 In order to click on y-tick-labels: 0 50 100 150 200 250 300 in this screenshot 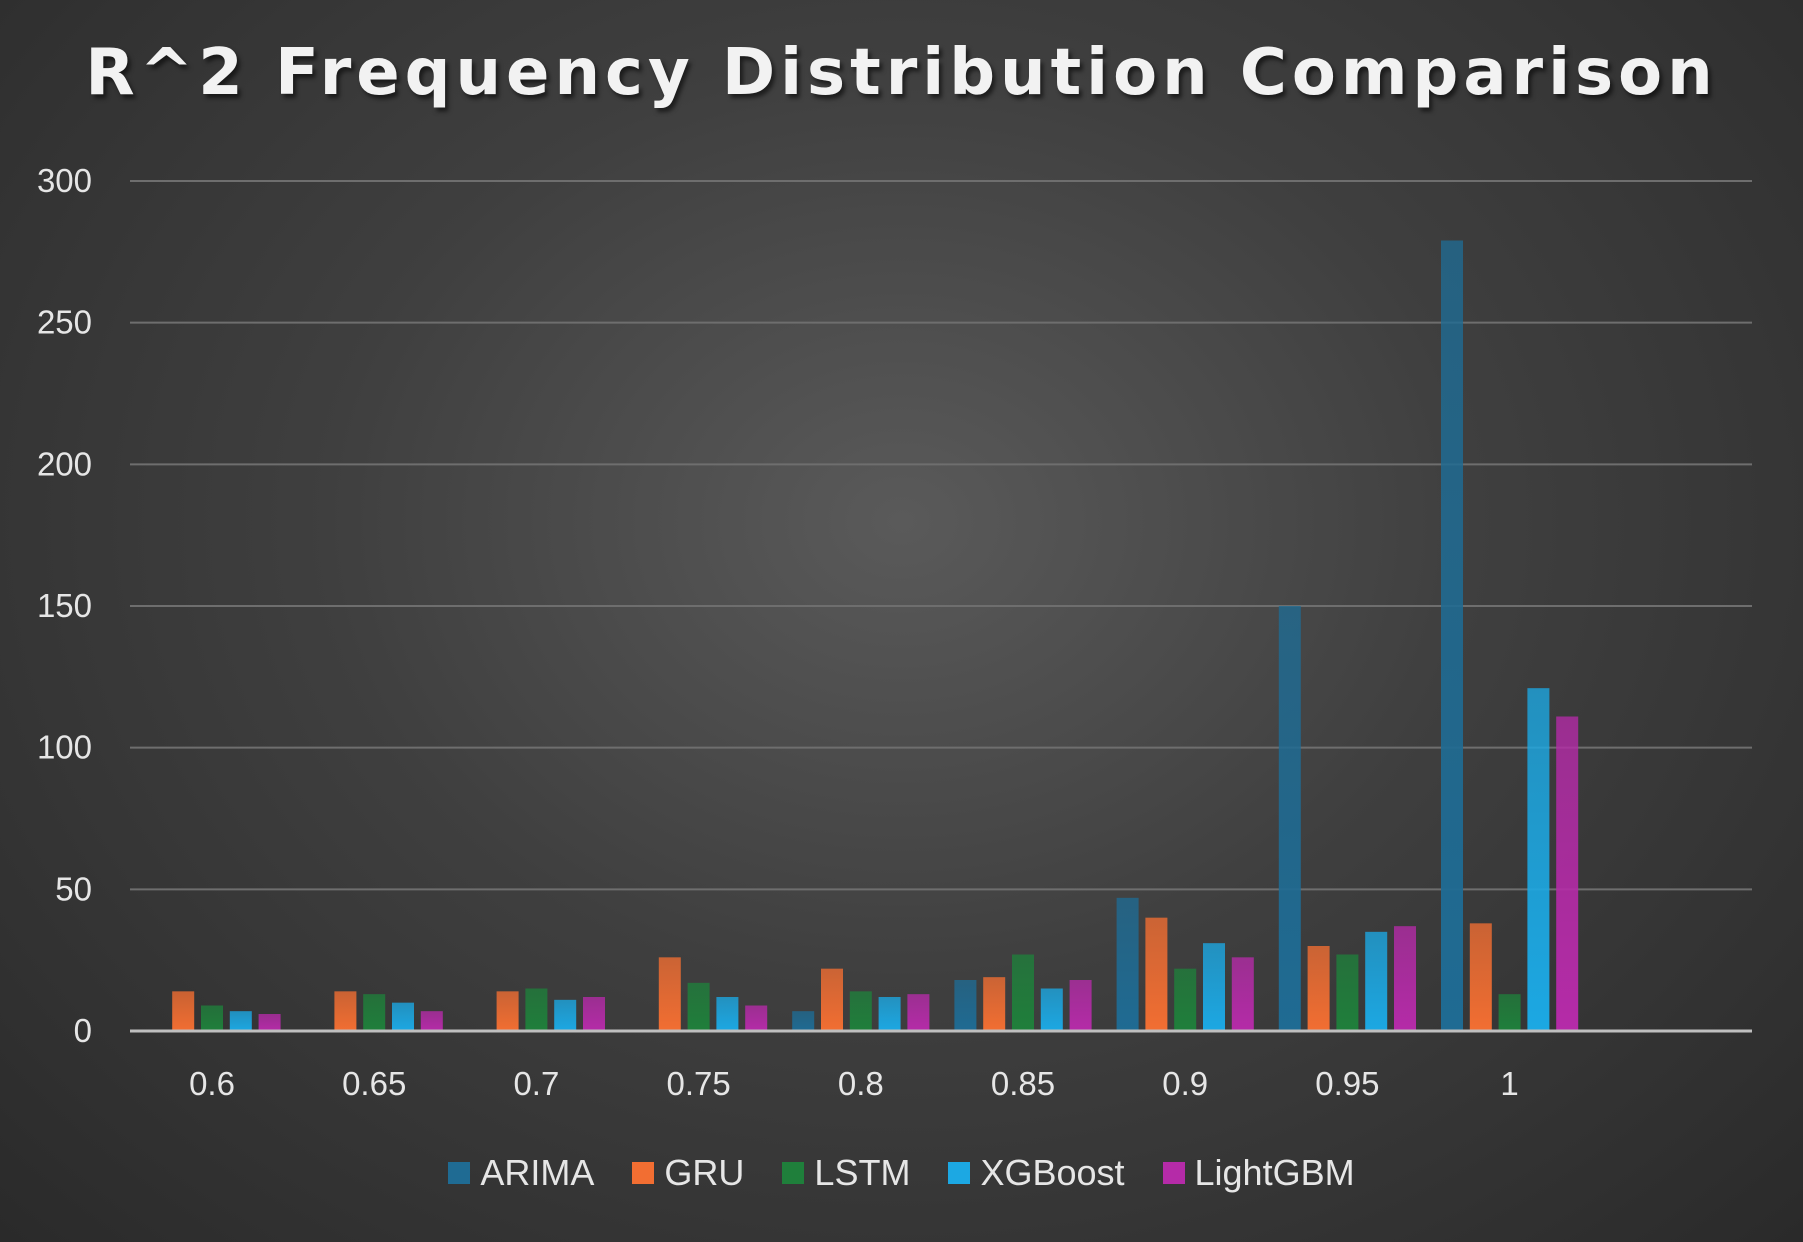, I will do `click(64, 605)`.